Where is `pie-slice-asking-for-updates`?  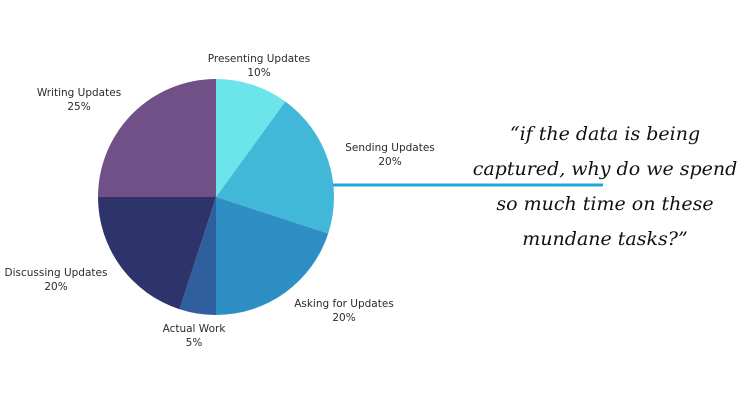
pie-slice-asking-for-updates is located at coordinates (272, 256).